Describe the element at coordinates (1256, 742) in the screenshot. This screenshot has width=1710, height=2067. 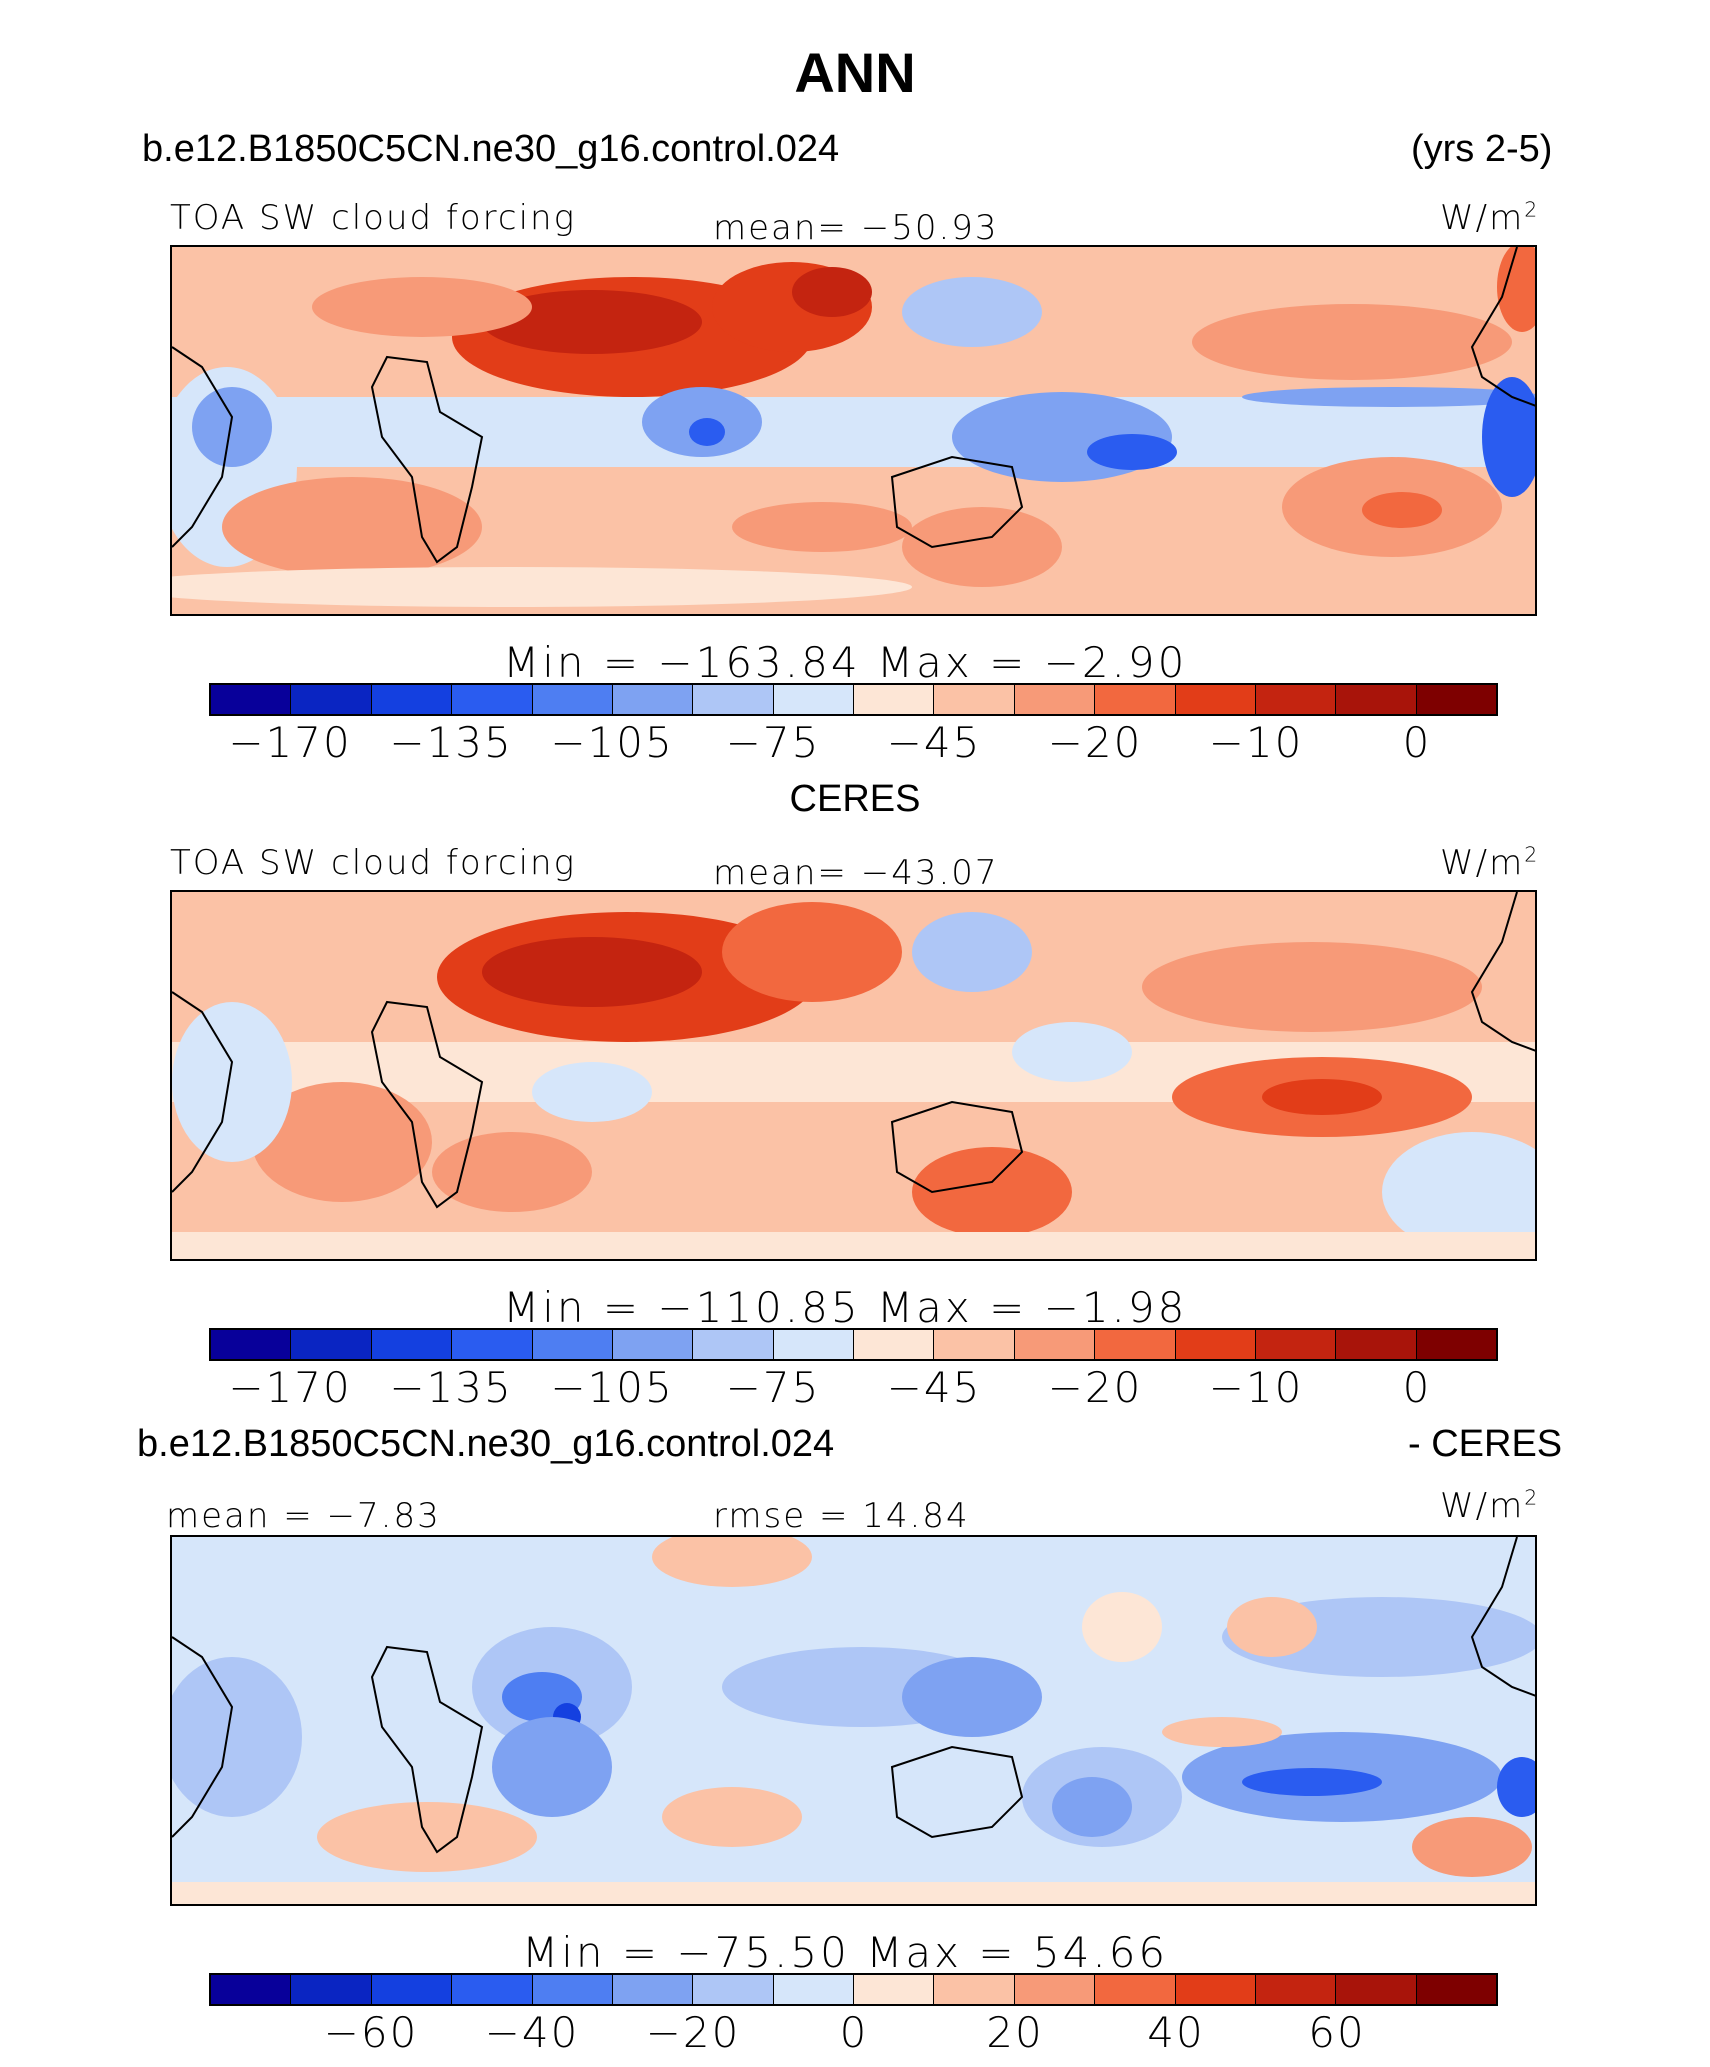
I see `panel1-tick-label: −10` at that location.